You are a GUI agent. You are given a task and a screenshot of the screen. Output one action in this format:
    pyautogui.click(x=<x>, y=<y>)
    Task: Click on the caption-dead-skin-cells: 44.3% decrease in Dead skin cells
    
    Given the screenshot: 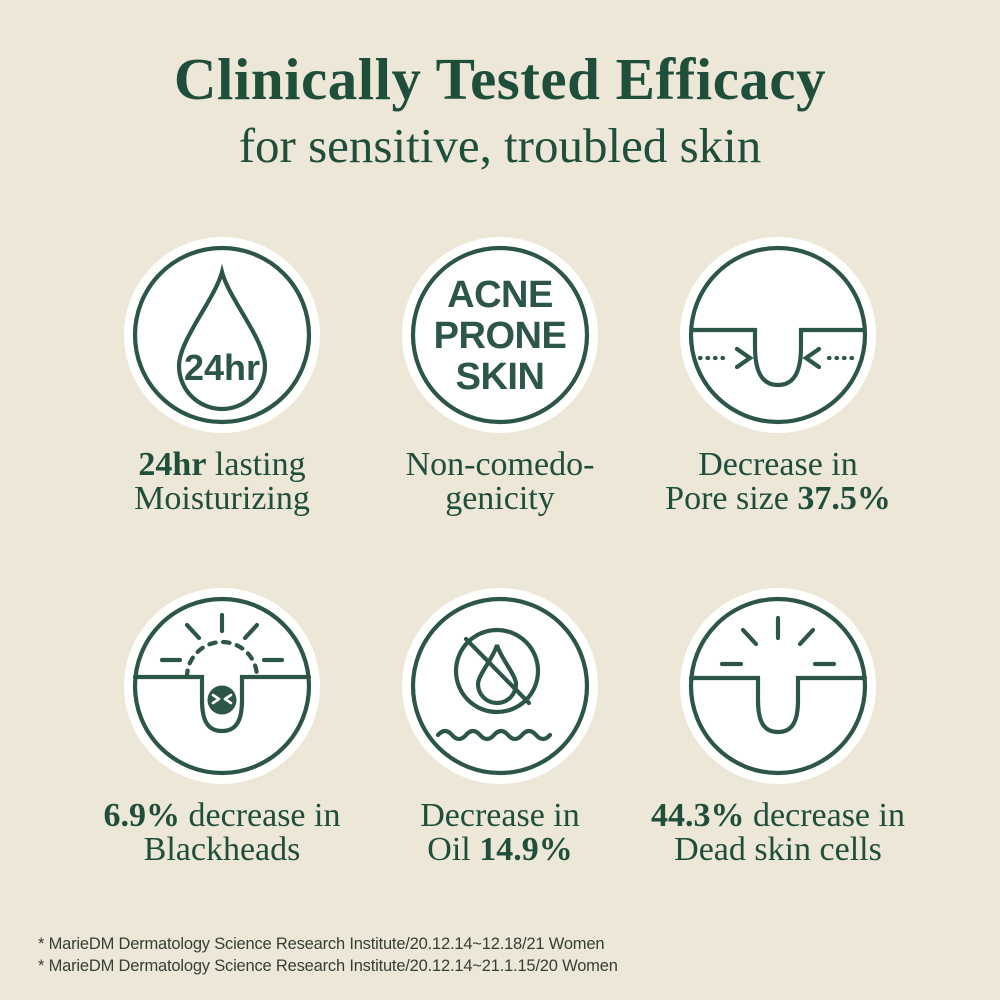 What is the action you would take?
    pyautogui.click(x=778, y=833)
    